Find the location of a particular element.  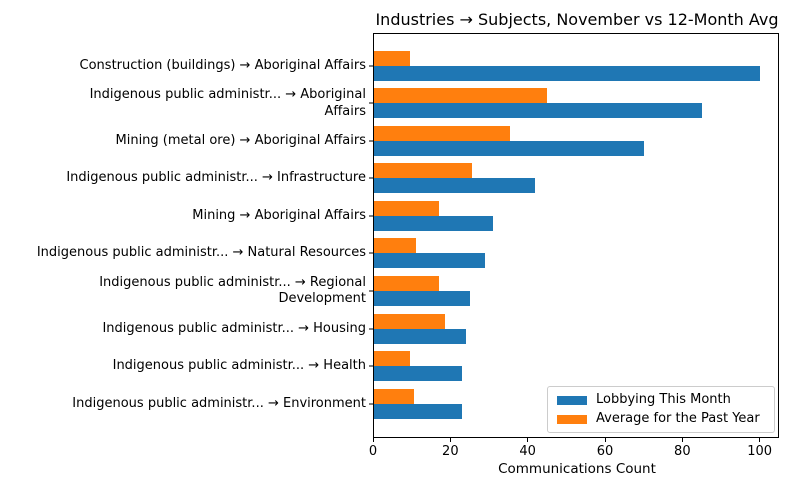

legend-label-this-month: Lobbying This Month is located at coordinates (663, 399).